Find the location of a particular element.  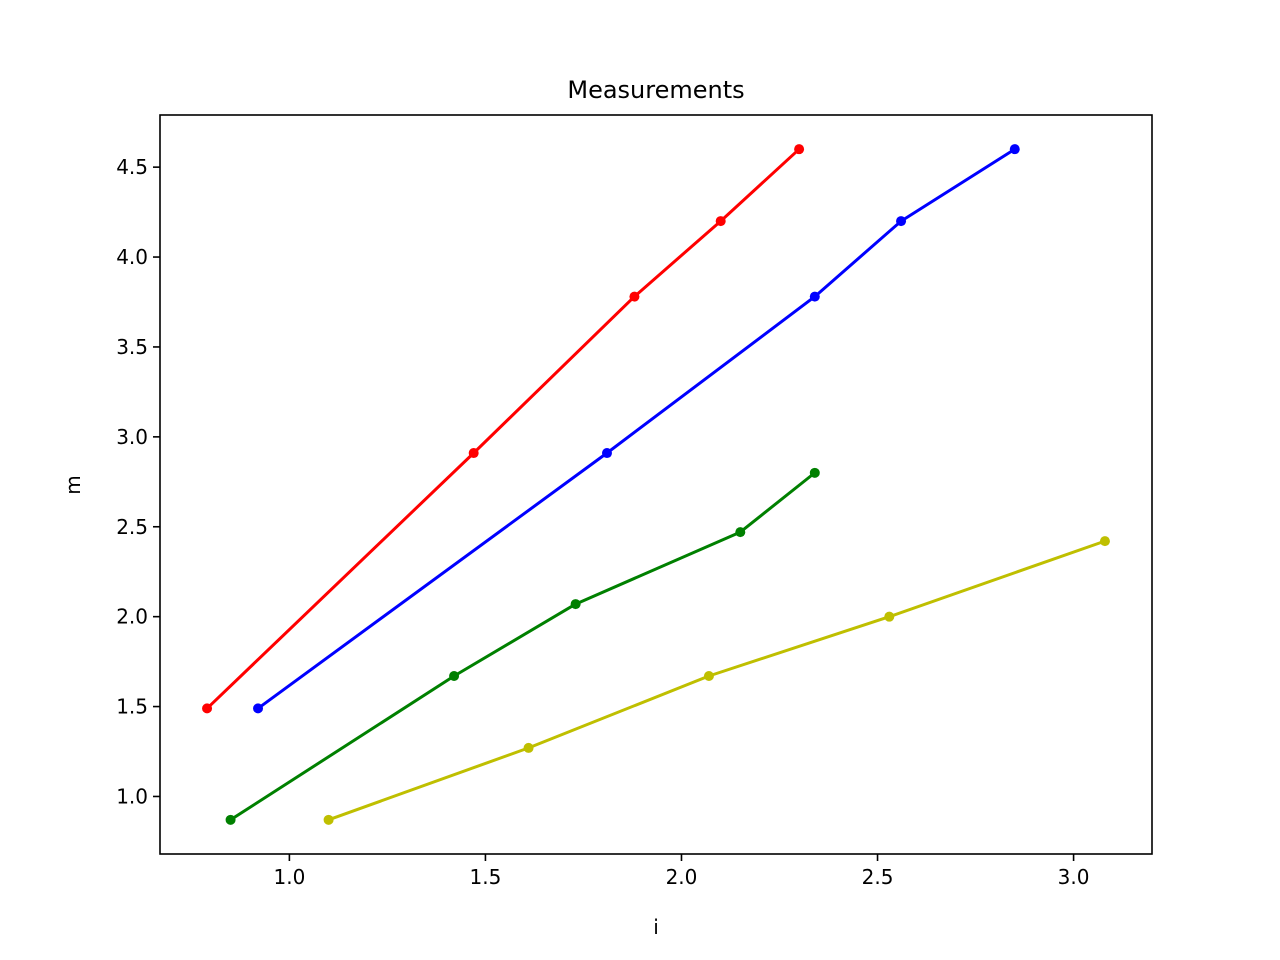

x-tick-label: 3.0 is located at coordinates (1074, 877).